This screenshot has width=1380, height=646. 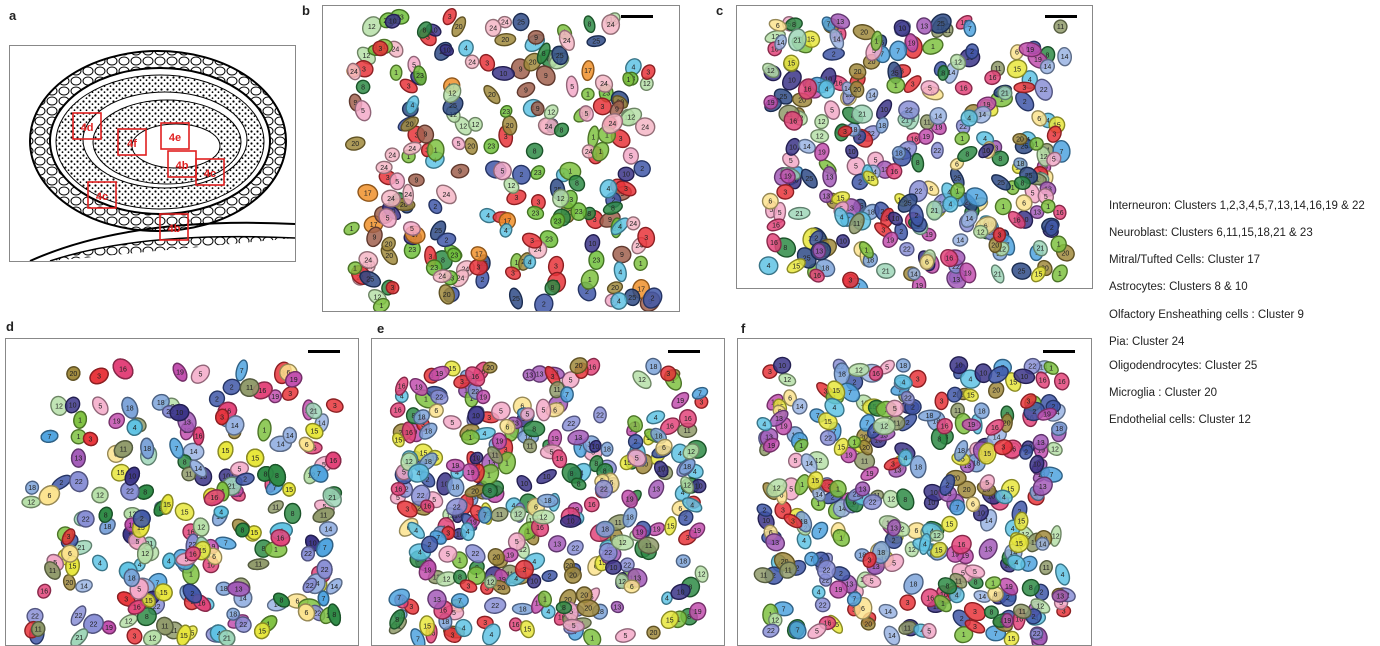 What do you see at coordinates (514, 506) in the screenshot?
I see `svg-text: 4` at bounding box center [514, 506].